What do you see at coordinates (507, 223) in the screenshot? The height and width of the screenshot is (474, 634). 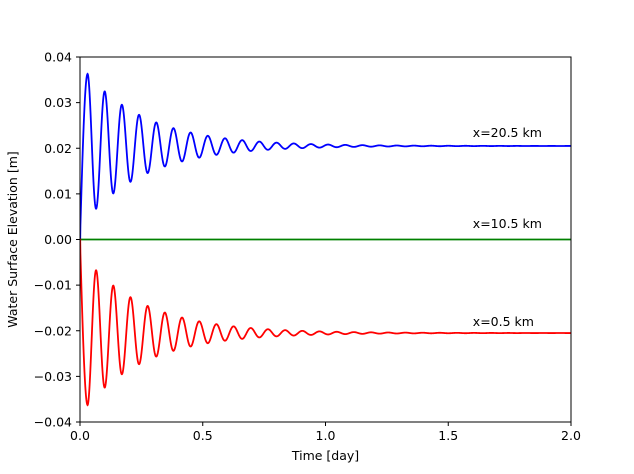 I see `annotation-label: x=10.5 km` at bounding box center [507, 223].